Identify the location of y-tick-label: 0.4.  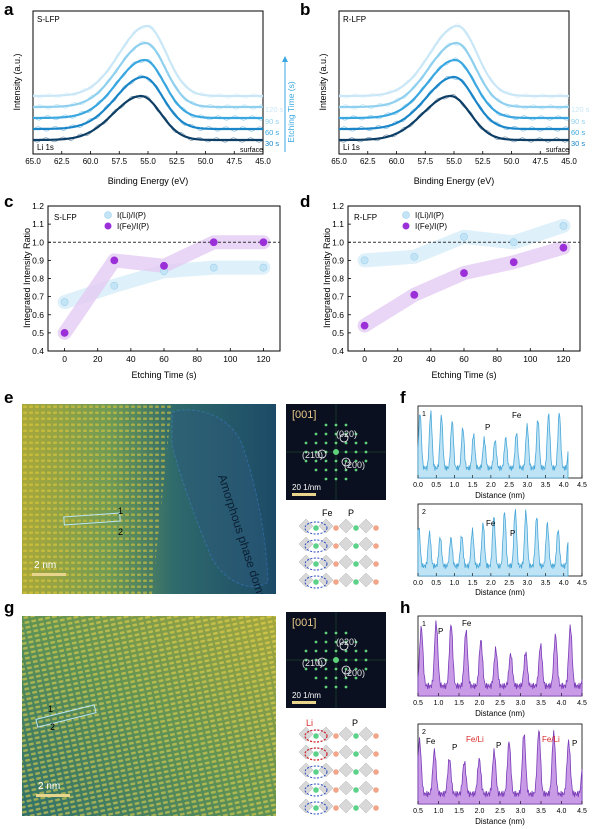
(38, 351).